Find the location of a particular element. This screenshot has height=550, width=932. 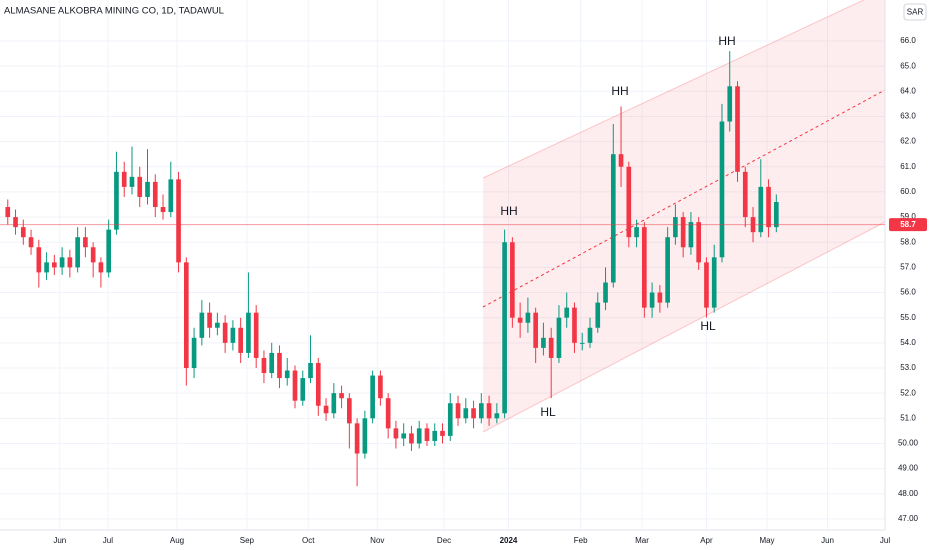

x-tick-label: Feb is located at coordinates (581, 540).